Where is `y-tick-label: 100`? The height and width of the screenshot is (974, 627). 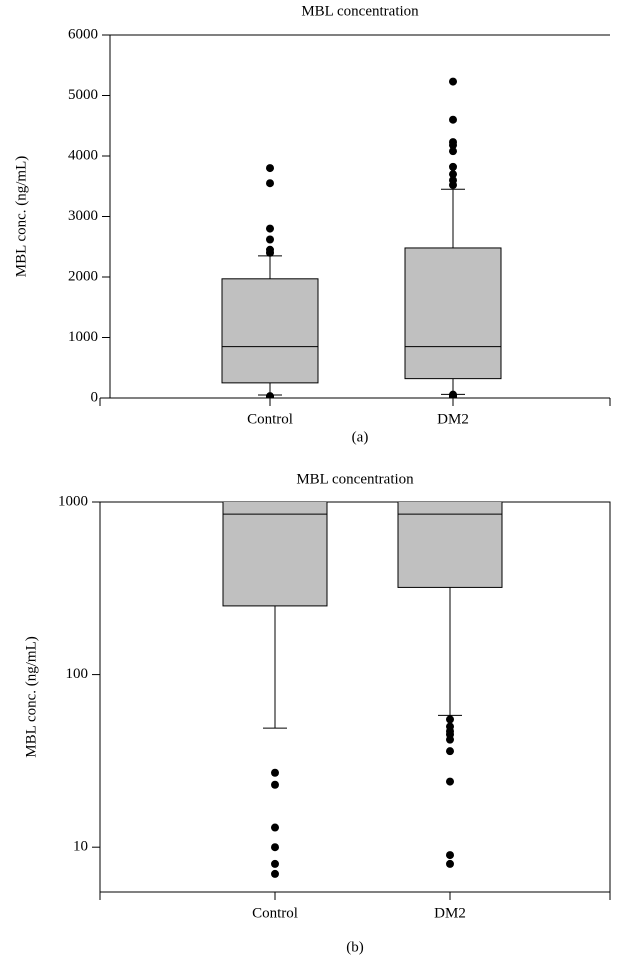
y-tick-label: 100 is located at coordinates (77, 674).